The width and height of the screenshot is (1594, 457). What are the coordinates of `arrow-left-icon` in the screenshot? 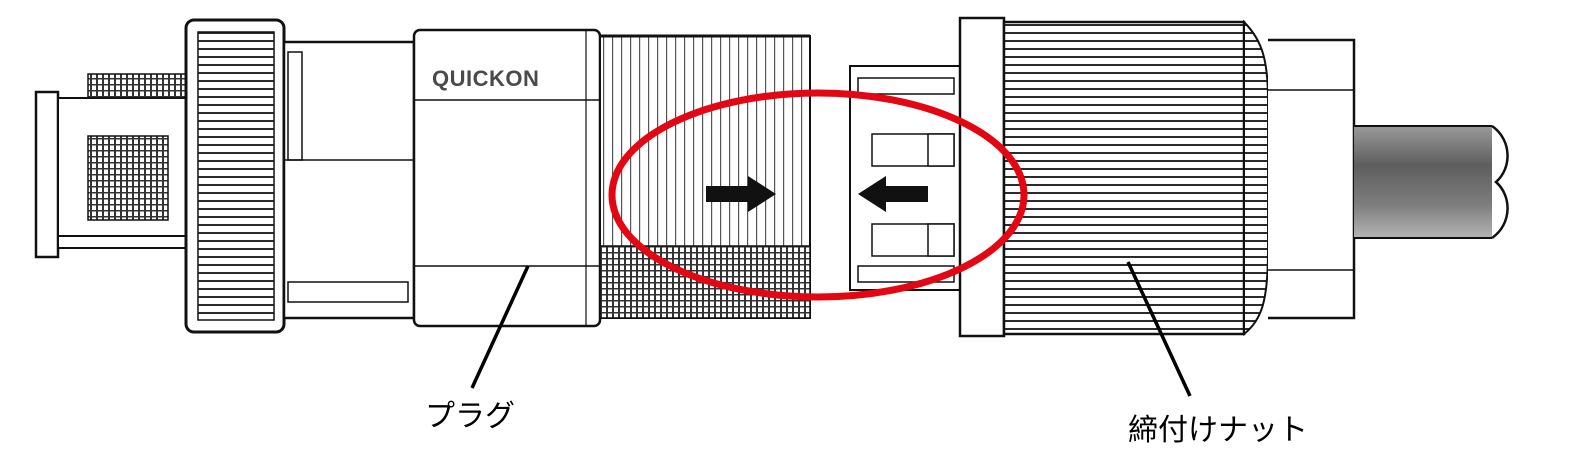 It's located at (893, 194).